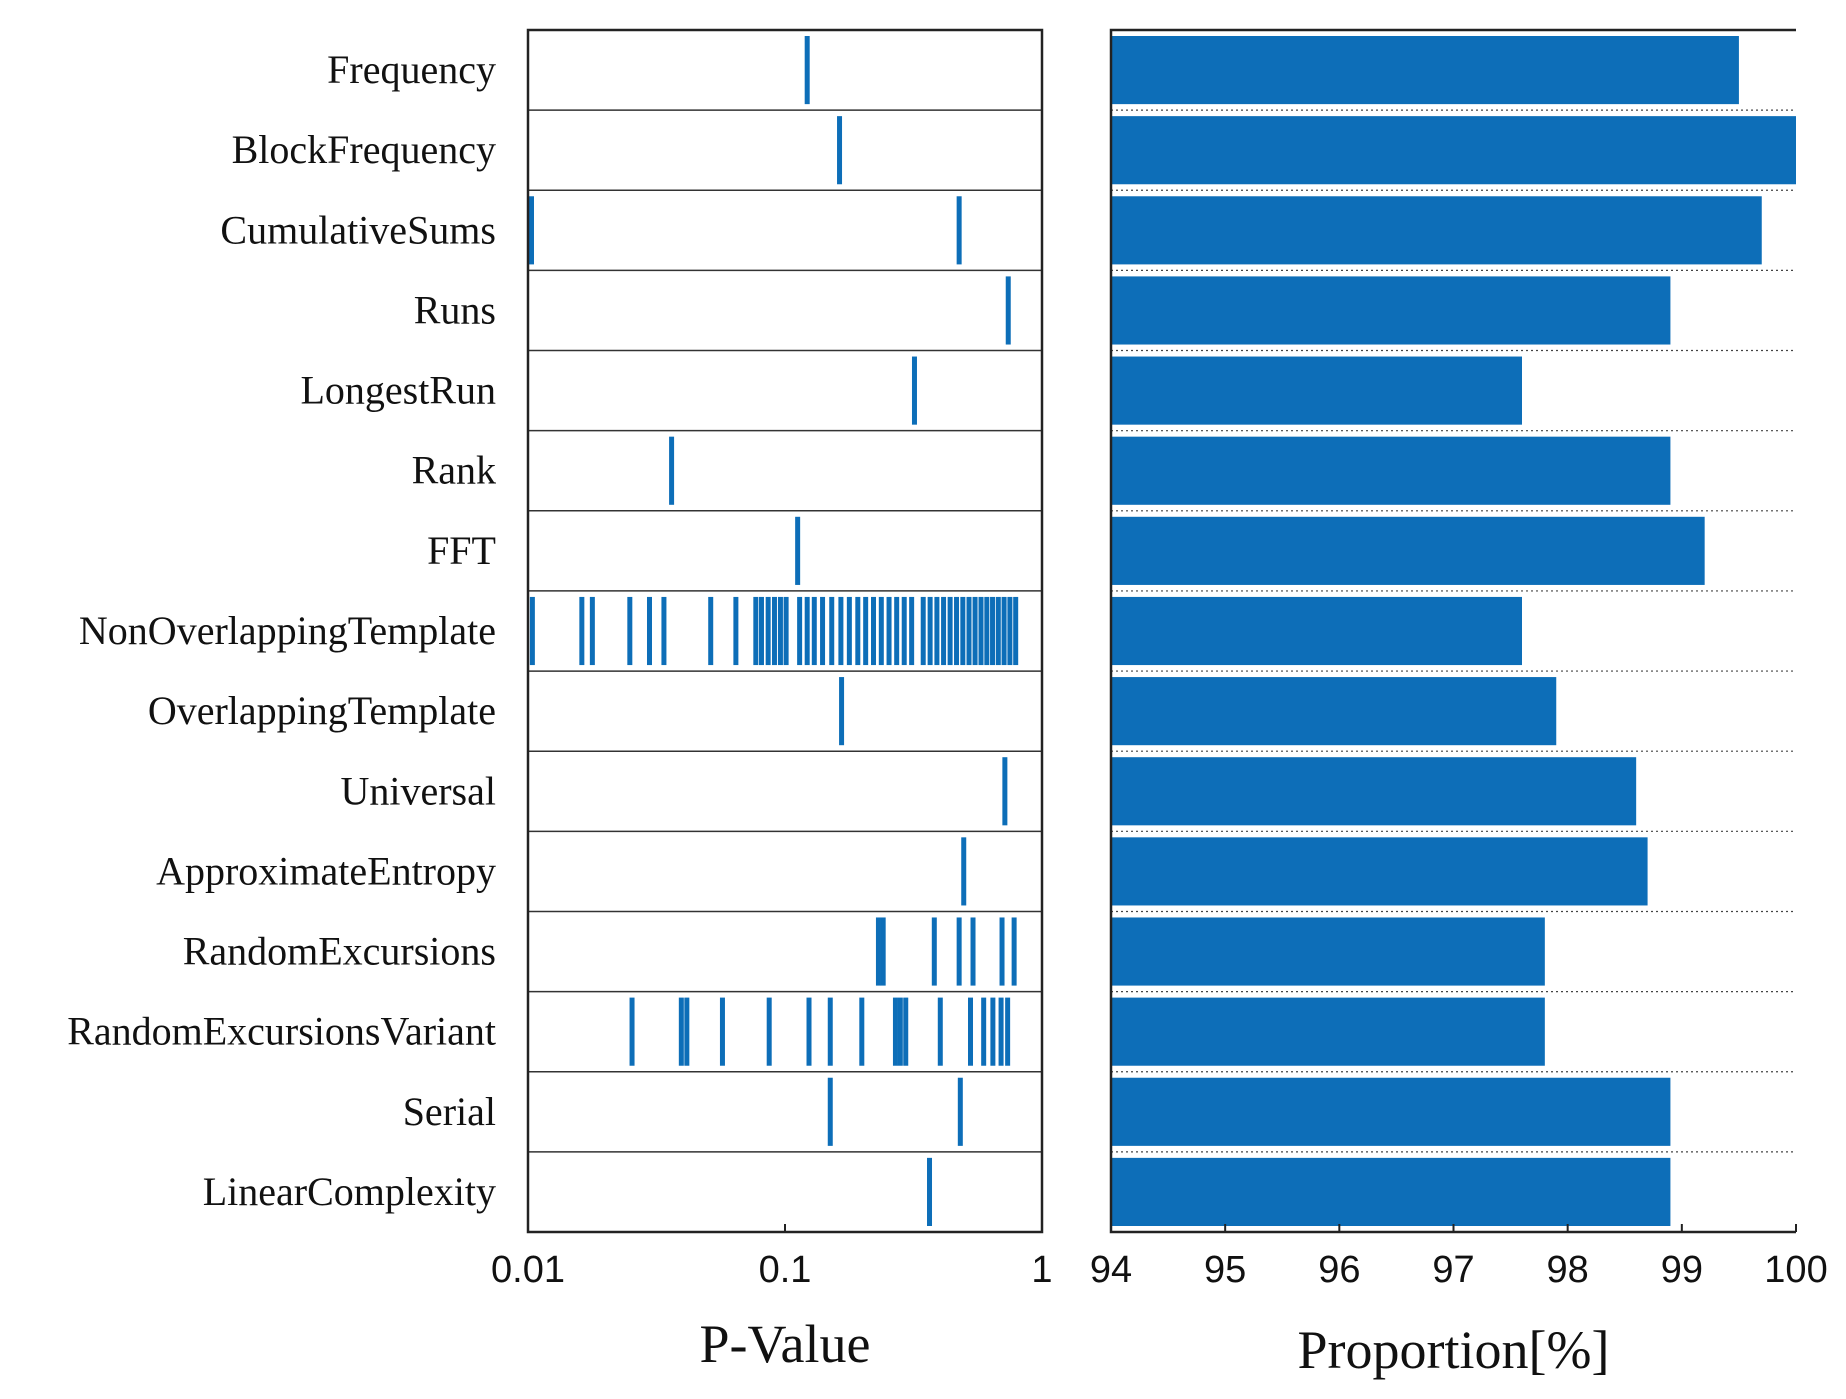 The width and height of the screenshot is (1846, 1399). Describe the element at coordinates (1316, 390) in the screenshot. I see `proportion-bar-longest-run` at that location.